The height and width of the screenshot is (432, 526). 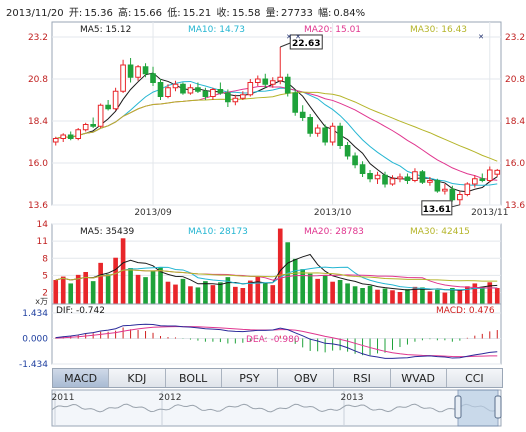 What do you see at coordinates (515, 80) in the screenshot?
I see `price-tick-right: 20.8` at bounding box center [515, 80].